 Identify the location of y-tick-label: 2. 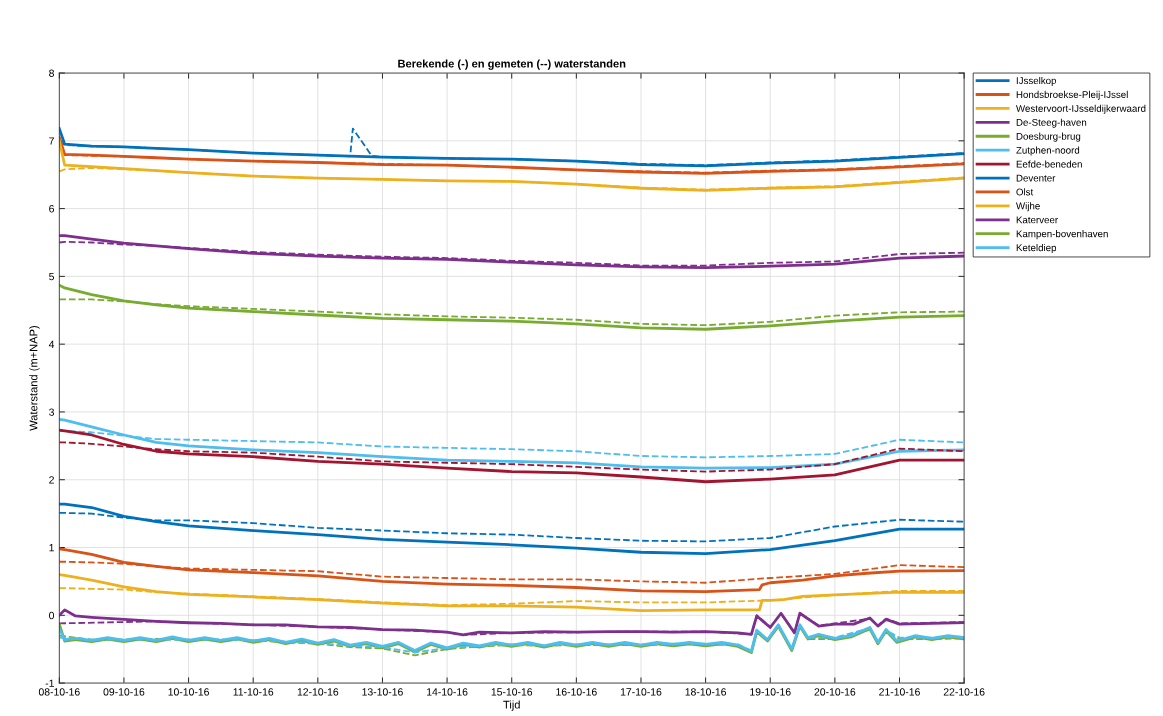
(51, 480).